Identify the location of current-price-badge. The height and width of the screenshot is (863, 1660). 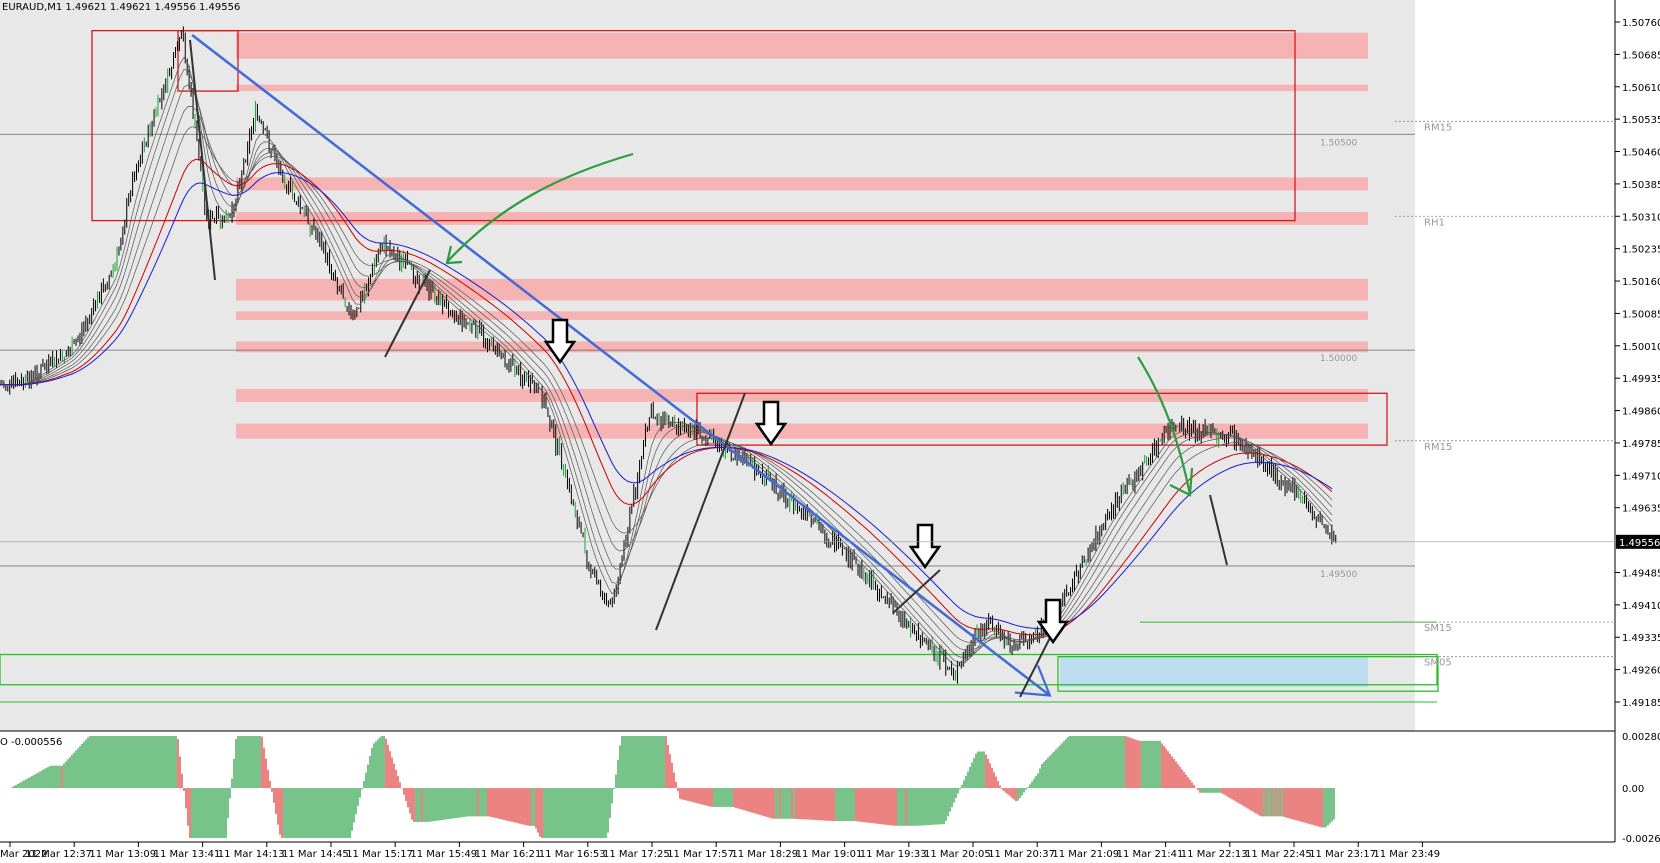
(1638, 541).